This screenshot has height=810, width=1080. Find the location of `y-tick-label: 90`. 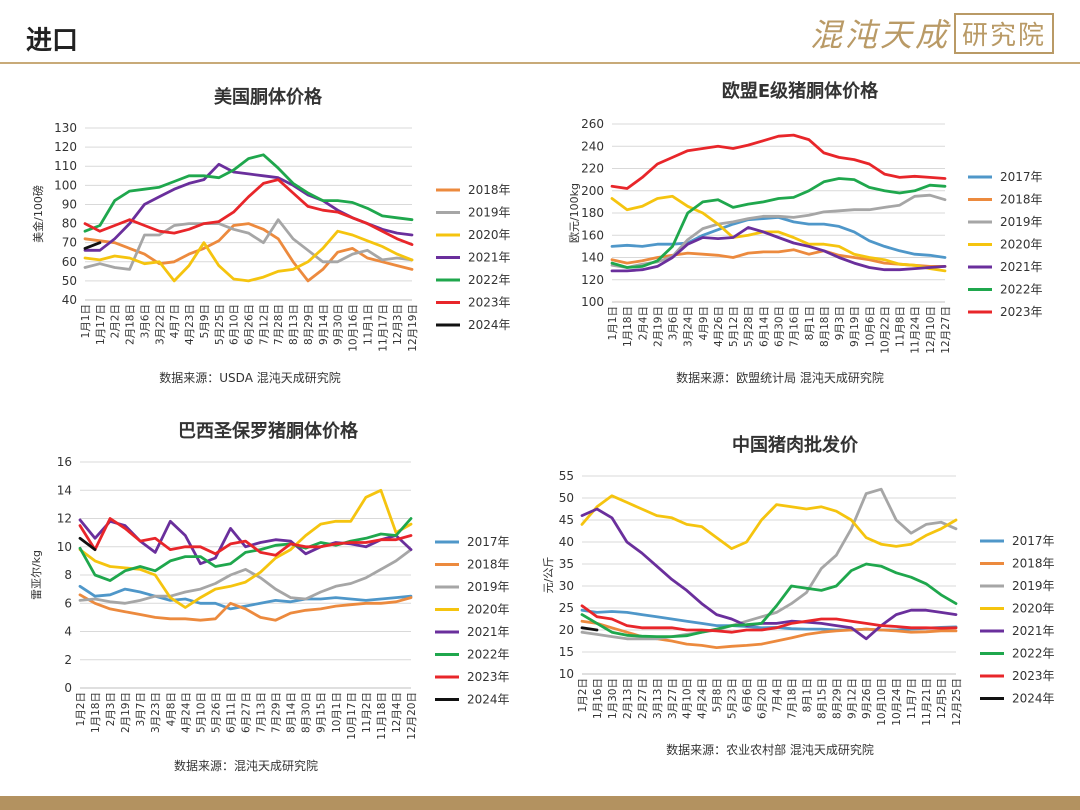

y-tick-label: 90 is located at coordinates (69, 204).